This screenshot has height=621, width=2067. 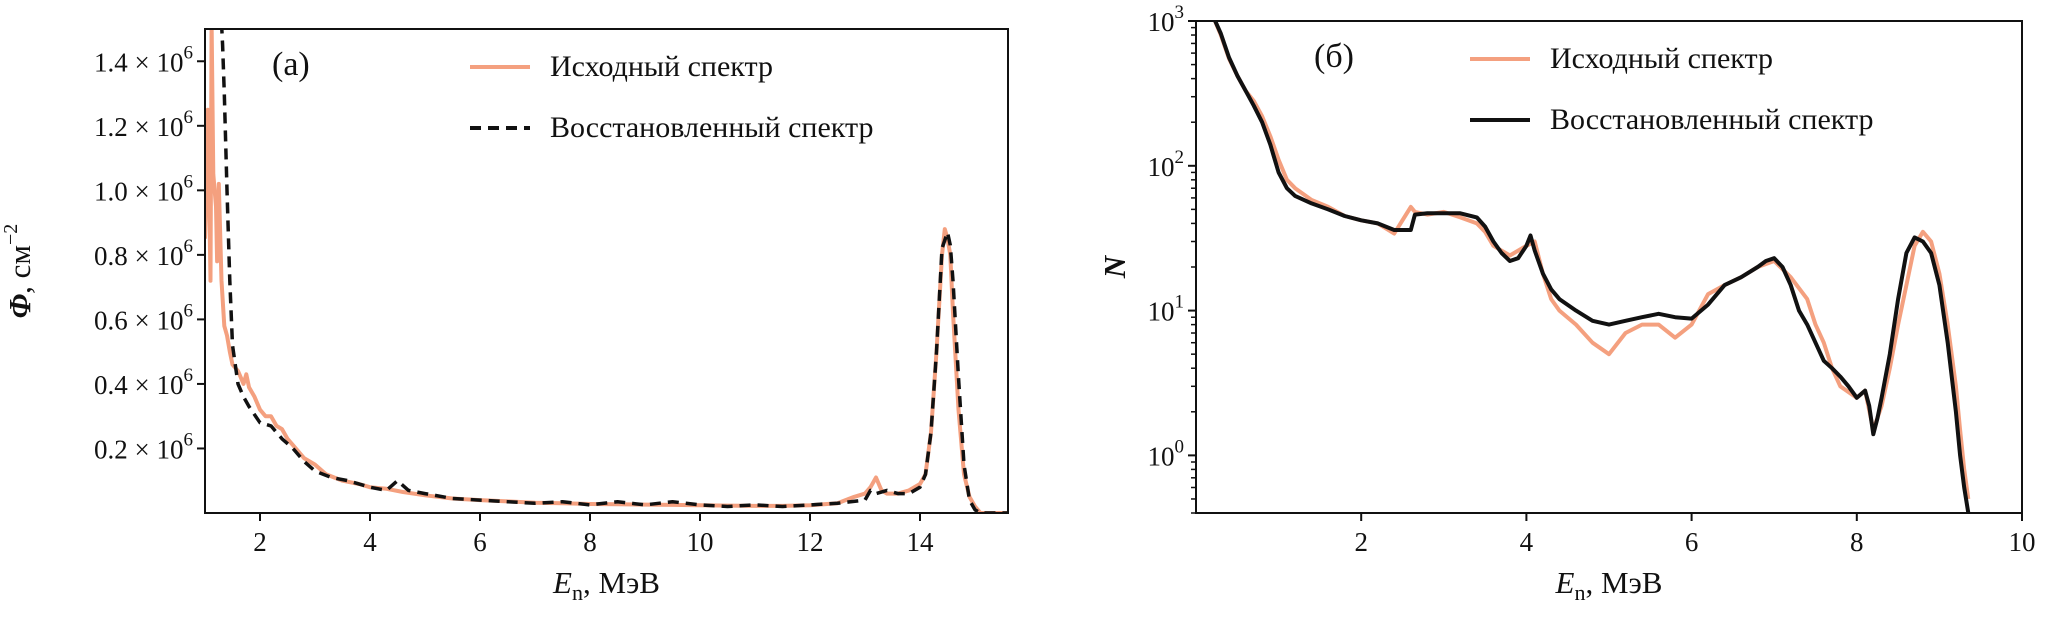 What do you see at coordinates (291, 64) in the screenshot?
I see `panel-label: (а)` at bounding box center [291, 64].